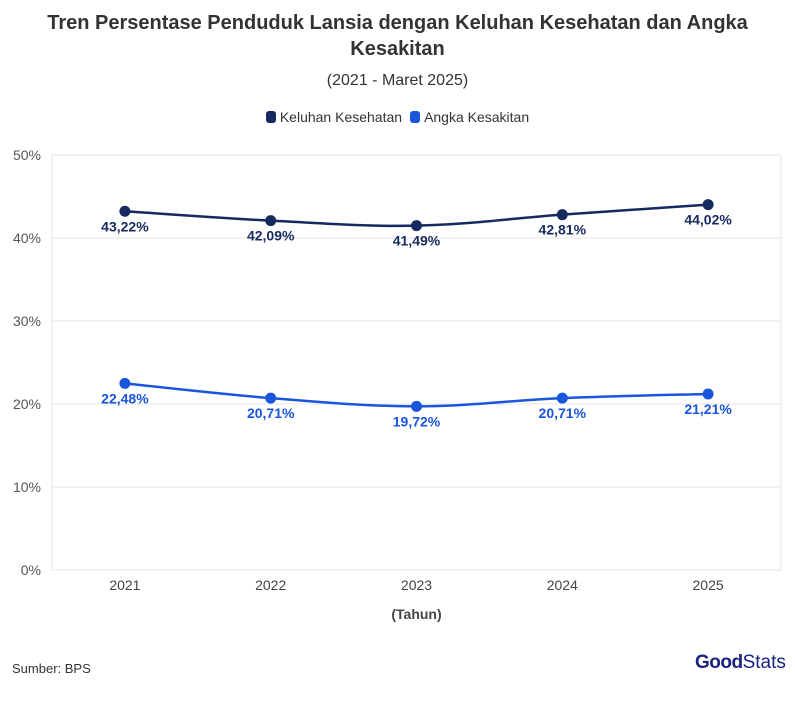 The height and width of the screenshot is (703, 795). Describe the element at coordinates (708, 220) in the screenshot. I see `data-label: 44,02%` at that location.